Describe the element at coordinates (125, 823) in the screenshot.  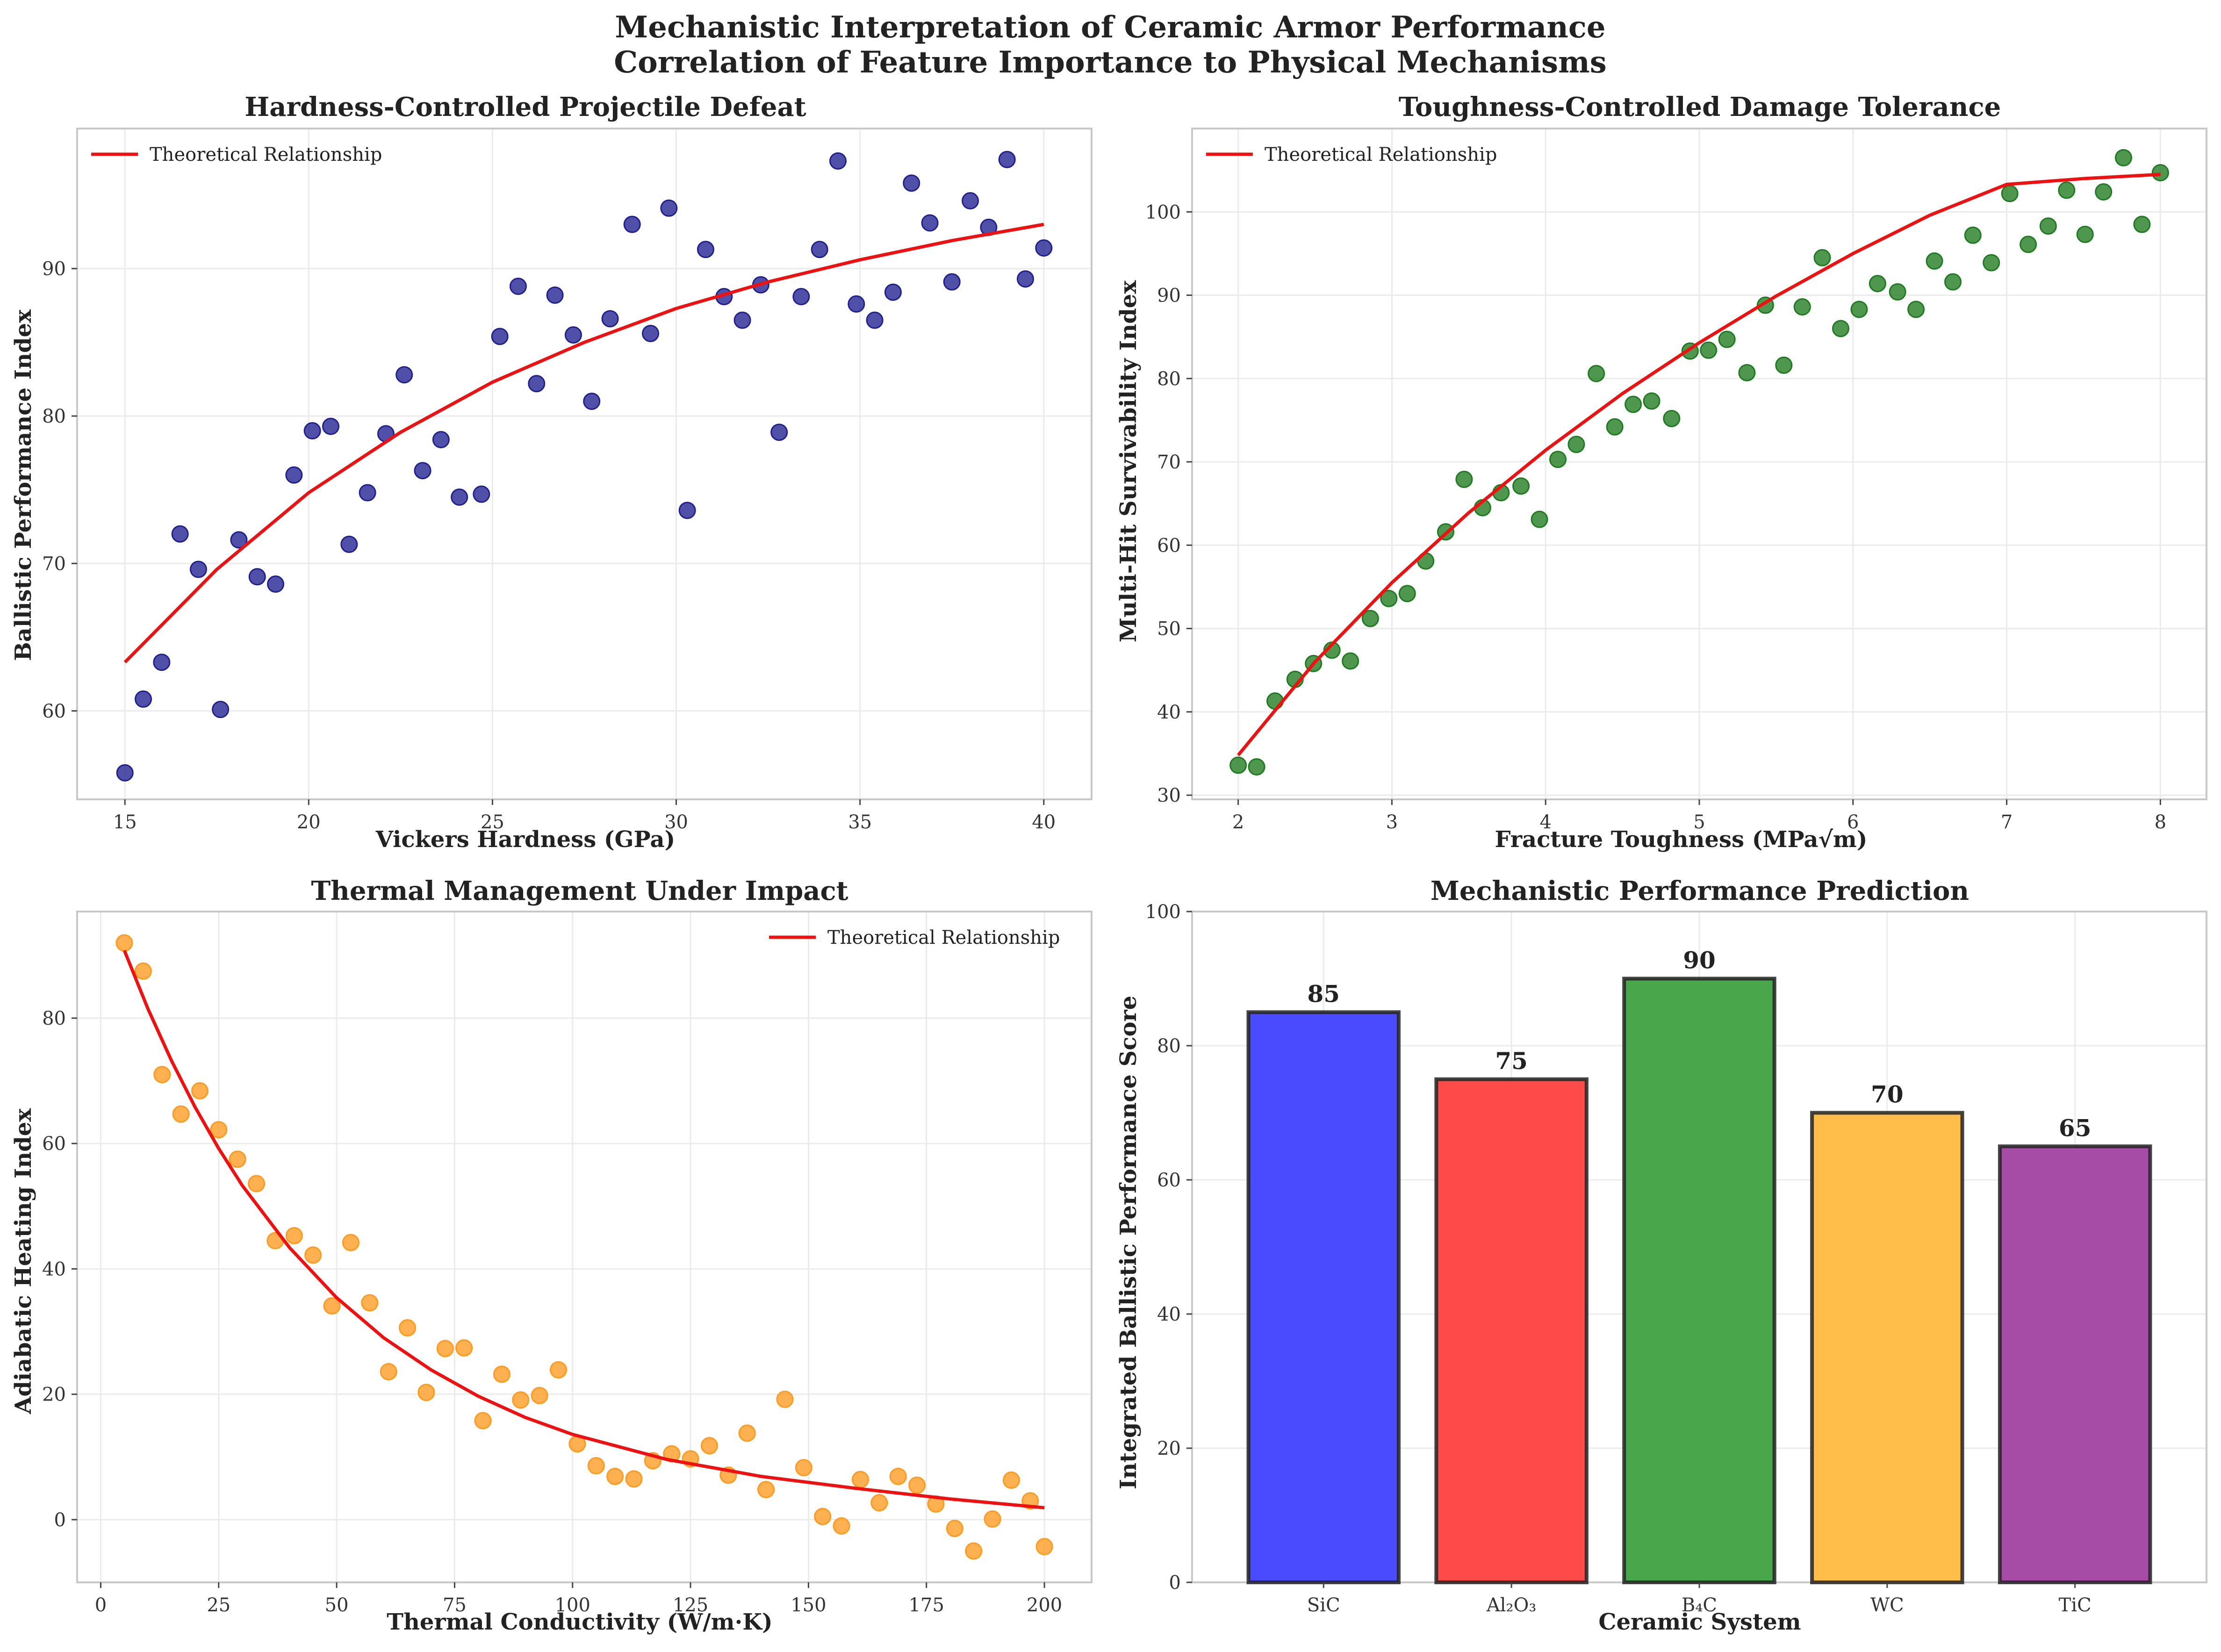
I see `x-tick-label: 15` at that location.